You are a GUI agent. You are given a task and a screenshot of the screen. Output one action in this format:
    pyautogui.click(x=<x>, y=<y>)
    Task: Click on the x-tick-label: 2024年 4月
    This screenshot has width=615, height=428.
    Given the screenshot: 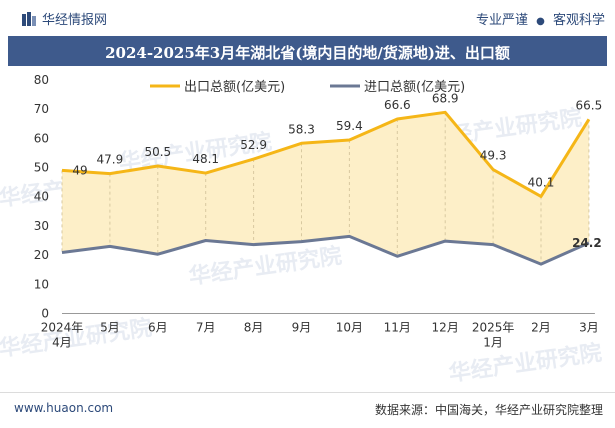 What is the action you would take?
    pyautogui.click(x=62, y=335)
    